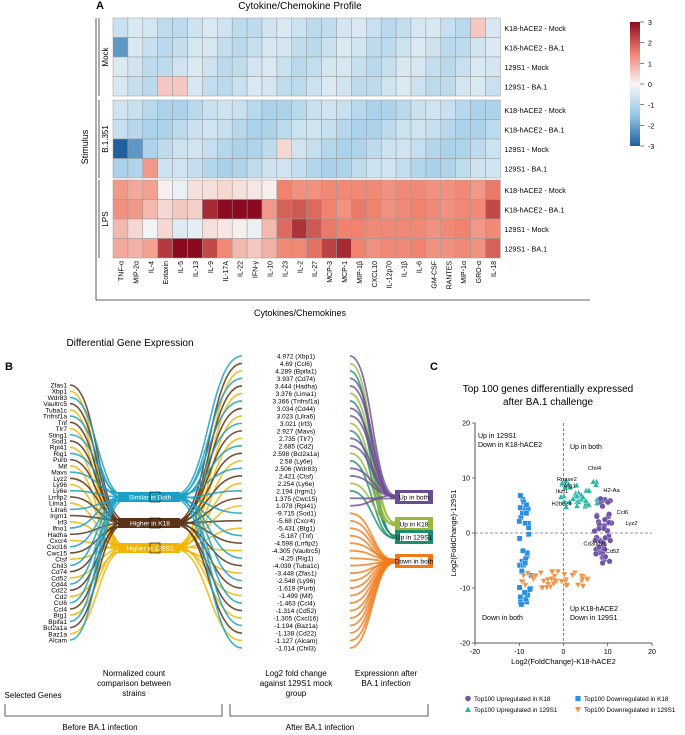 The image size is (685, 735). What do you see at coordinates (61, 560) in the screenshot?
I see `gene-label: Ctsf` at bounding box center [61, 560].